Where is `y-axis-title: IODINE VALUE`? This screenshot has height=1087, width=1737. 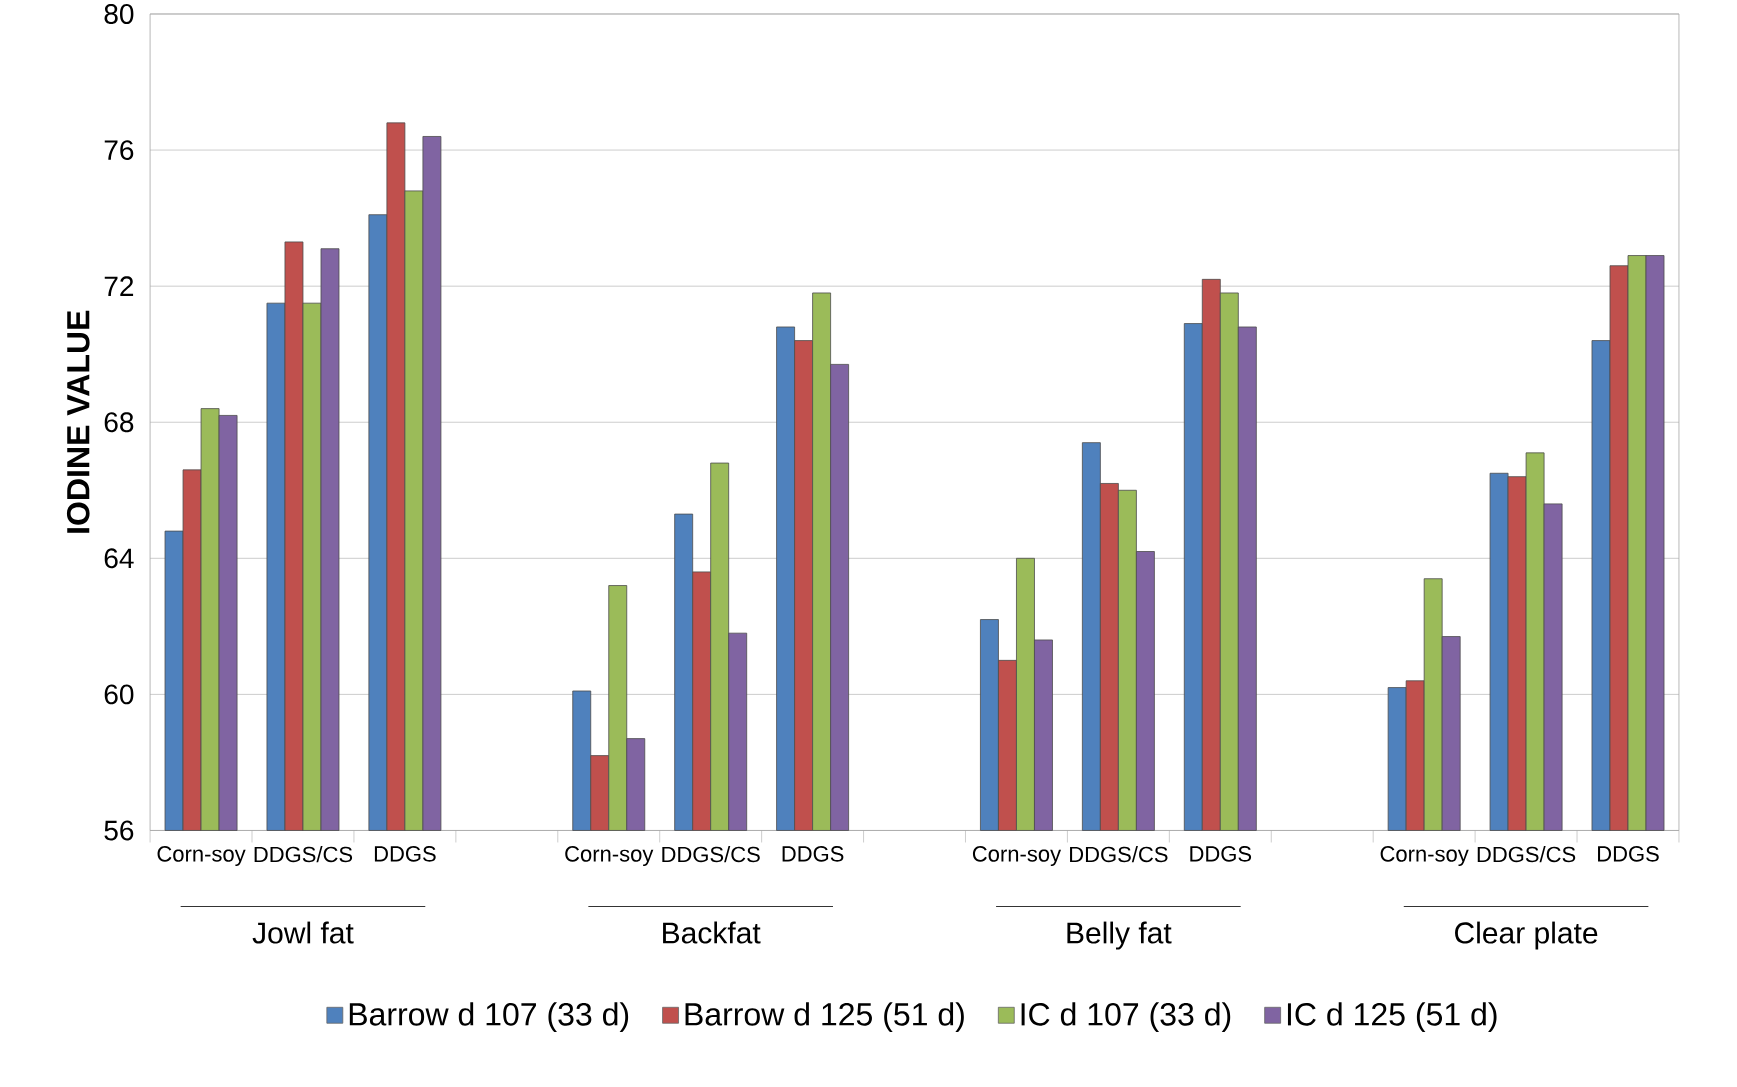 y-axis-title: IODINE VALUE is located at coordinates (78, 422).